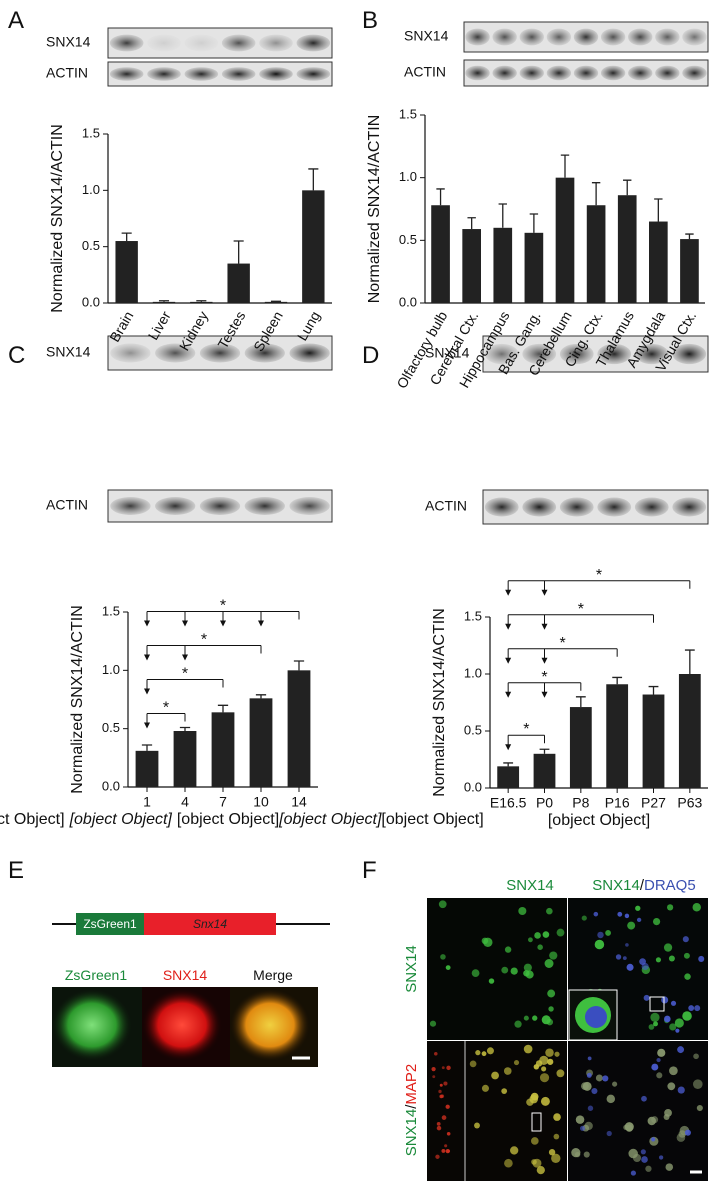 This screenshot has height=1184, width=716. Describe the element at coordinates (411, 1084) in the screenshot. I see `label-part: MAP2` at that location.